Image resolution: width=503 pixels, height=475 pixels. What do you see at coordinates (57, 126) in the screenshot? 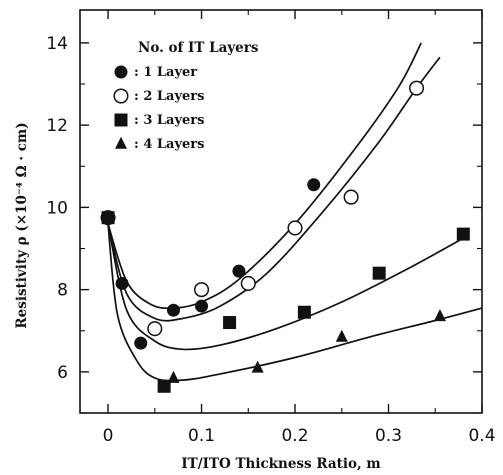
I see `y-tick-label: 12` at bounding box center [57, 126].